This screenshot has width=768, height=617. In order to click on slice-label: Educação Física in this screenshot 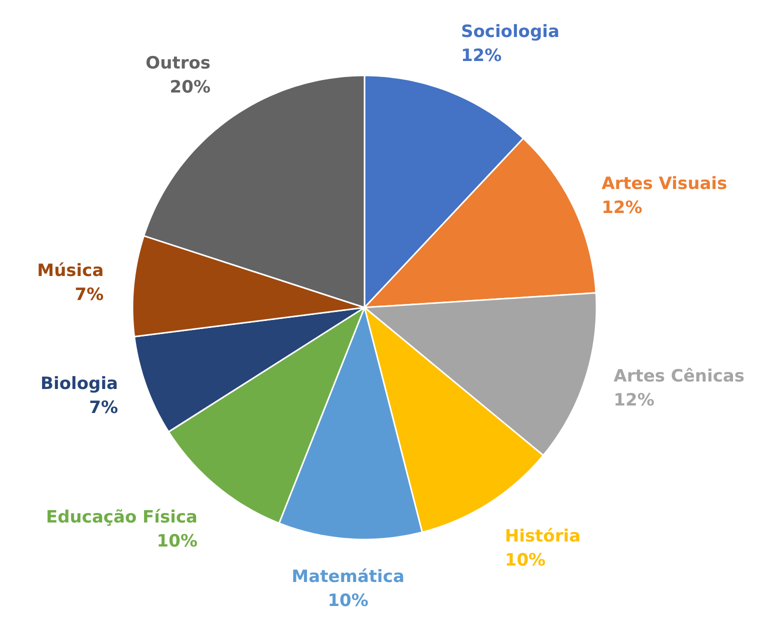, I will do `click(122, 517)`.